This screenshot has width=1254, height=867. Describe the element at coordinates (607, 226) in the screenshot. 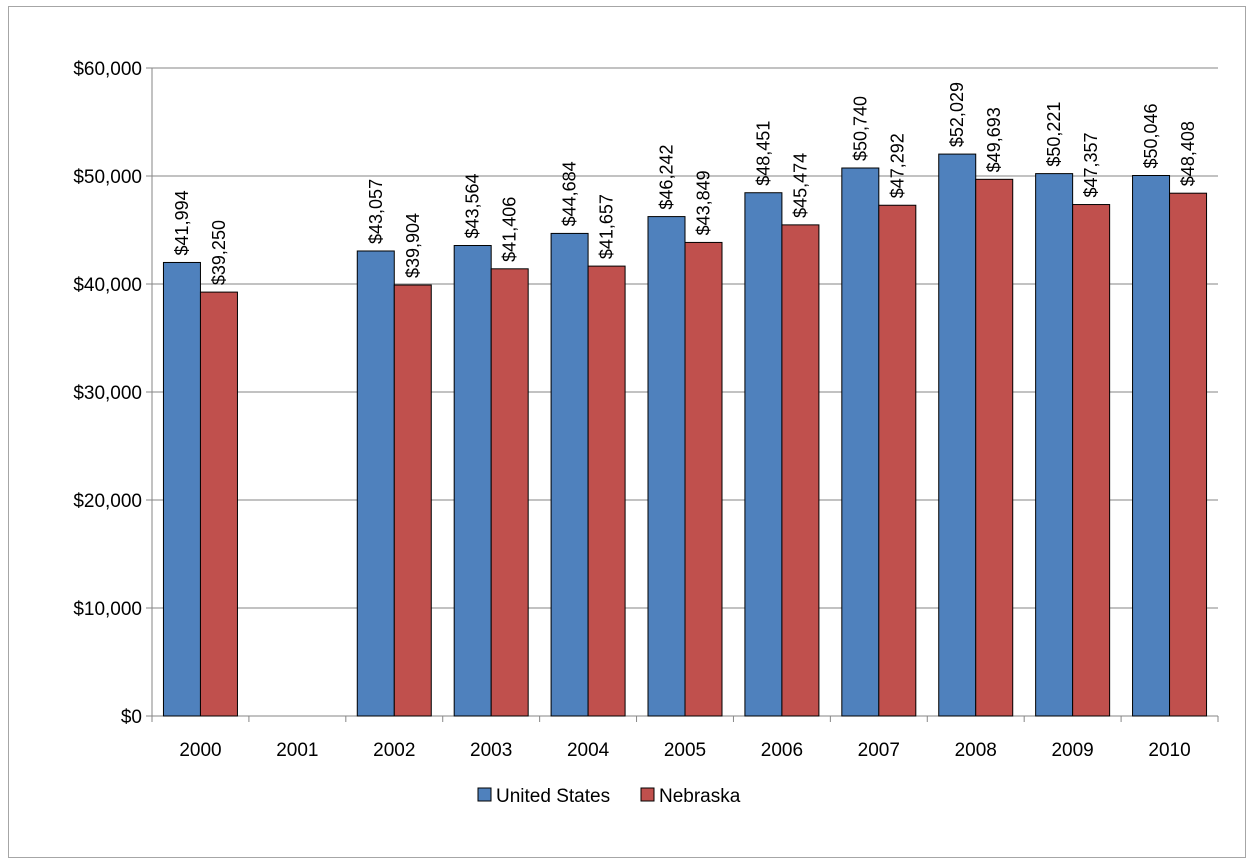

I see `data-label: $41,657` at that location.